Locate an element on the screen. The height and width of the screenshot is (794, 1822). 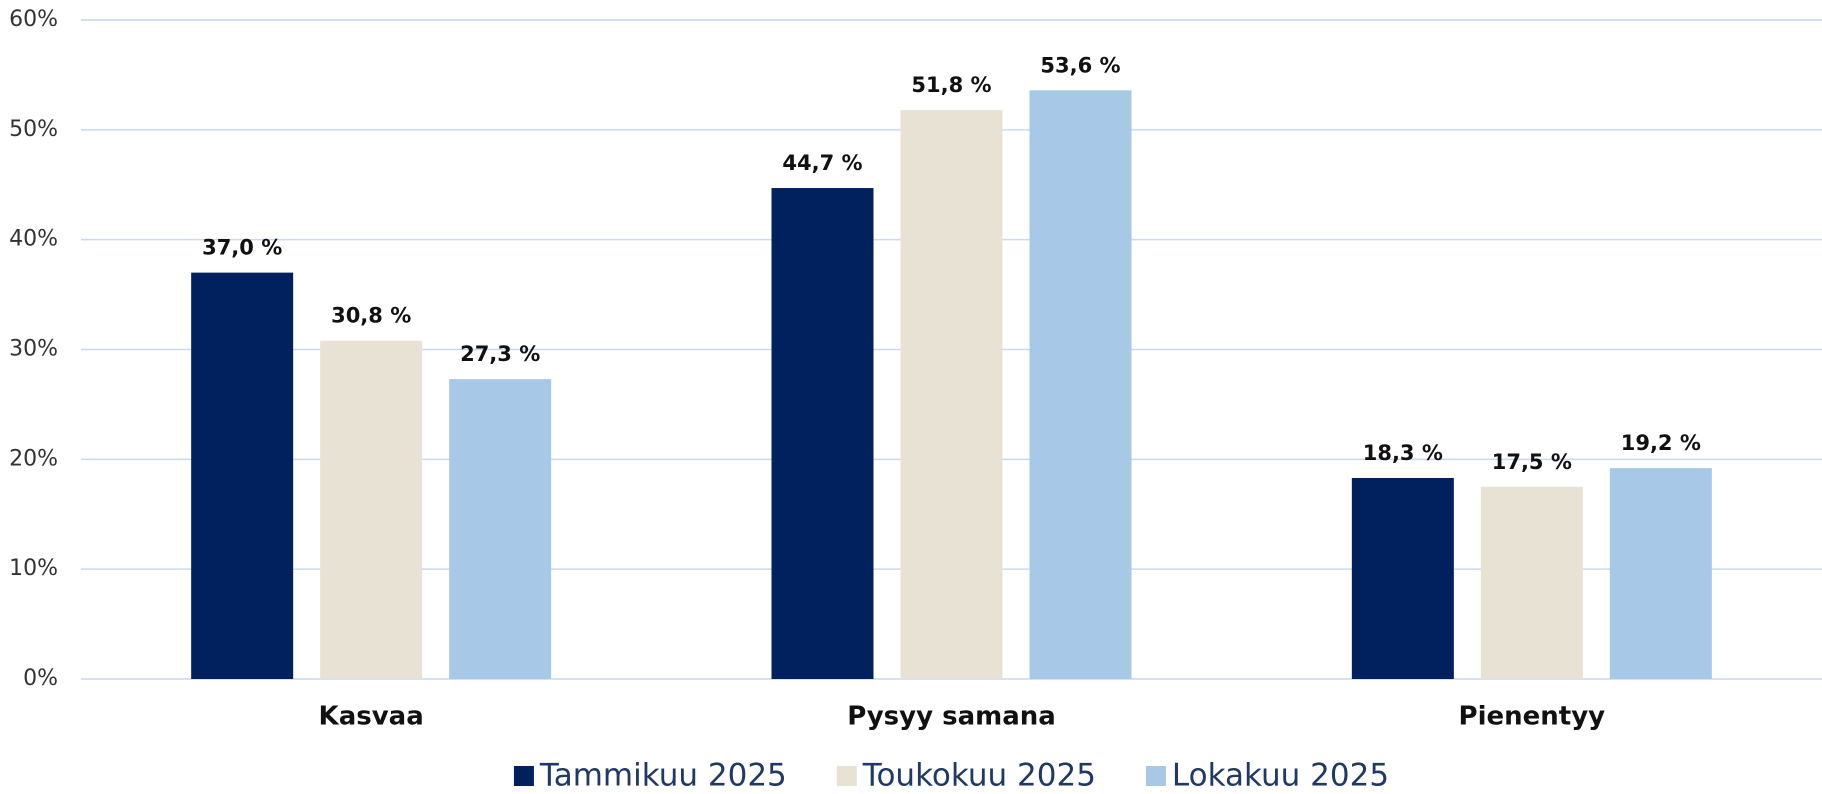
y-tick-label: 60% is located at coordinates (33, 19).